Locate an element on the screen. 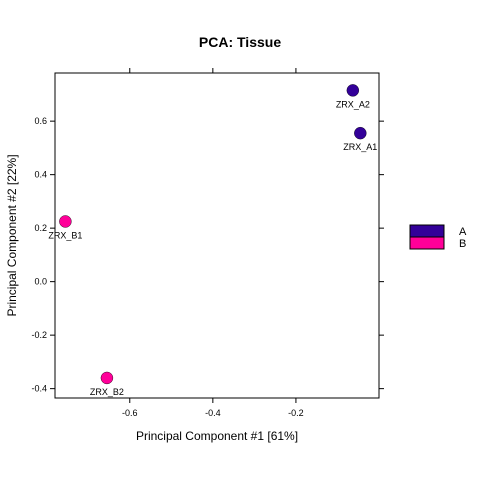  x-tick-label: -0.4 is located at coordinates (213, 413).